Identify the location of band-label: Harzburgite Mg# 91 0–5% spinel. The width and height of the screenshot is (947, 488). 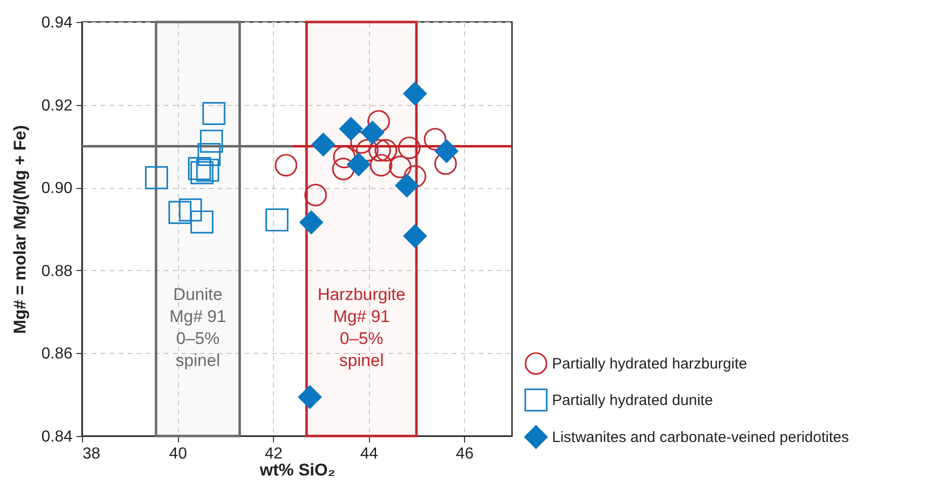
(362, 327).